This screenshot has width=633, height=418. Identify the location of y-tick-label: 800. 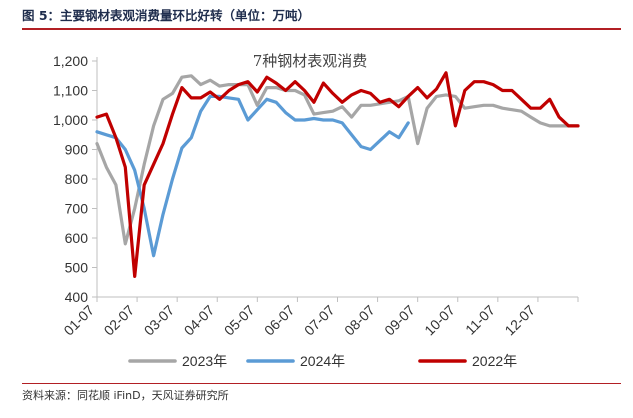
(77, 179).